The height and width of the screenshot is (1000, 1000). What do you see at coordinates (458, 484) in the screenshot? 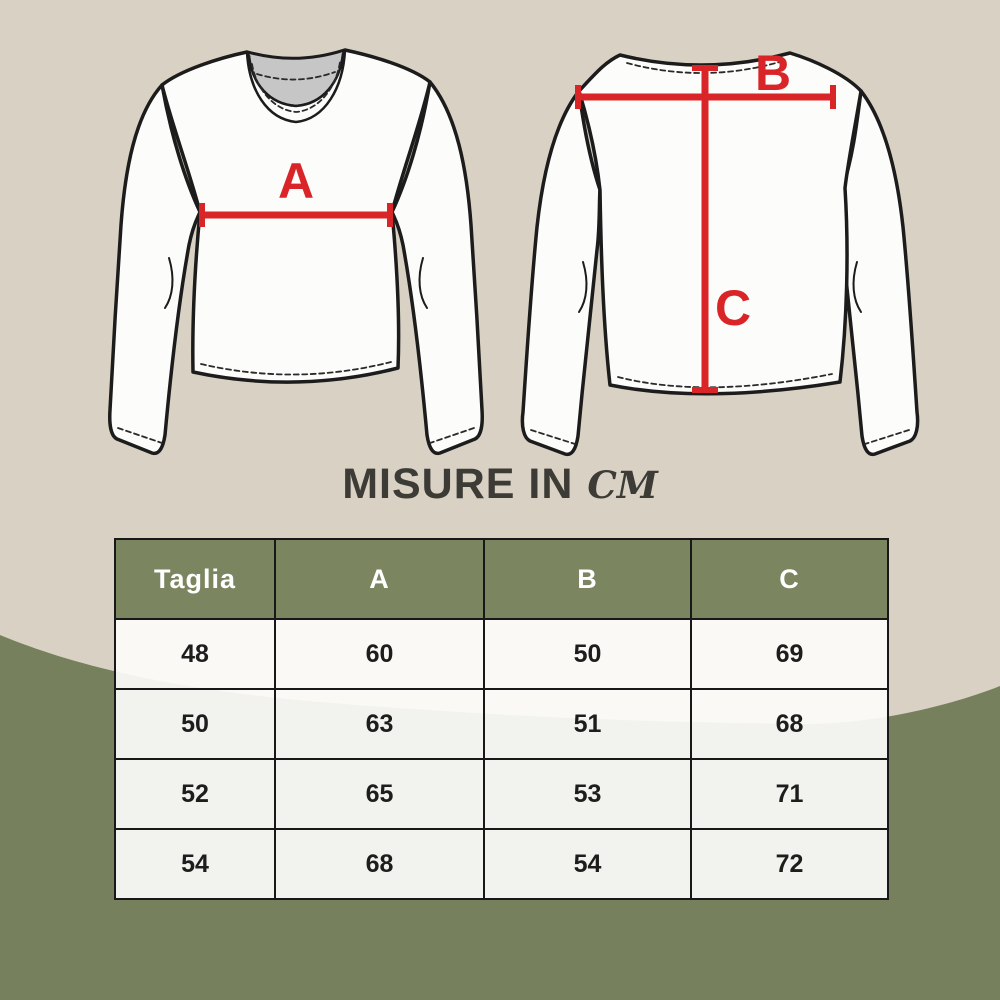
I see `title-text: MISURE IN` at bounding box center [458, 484].